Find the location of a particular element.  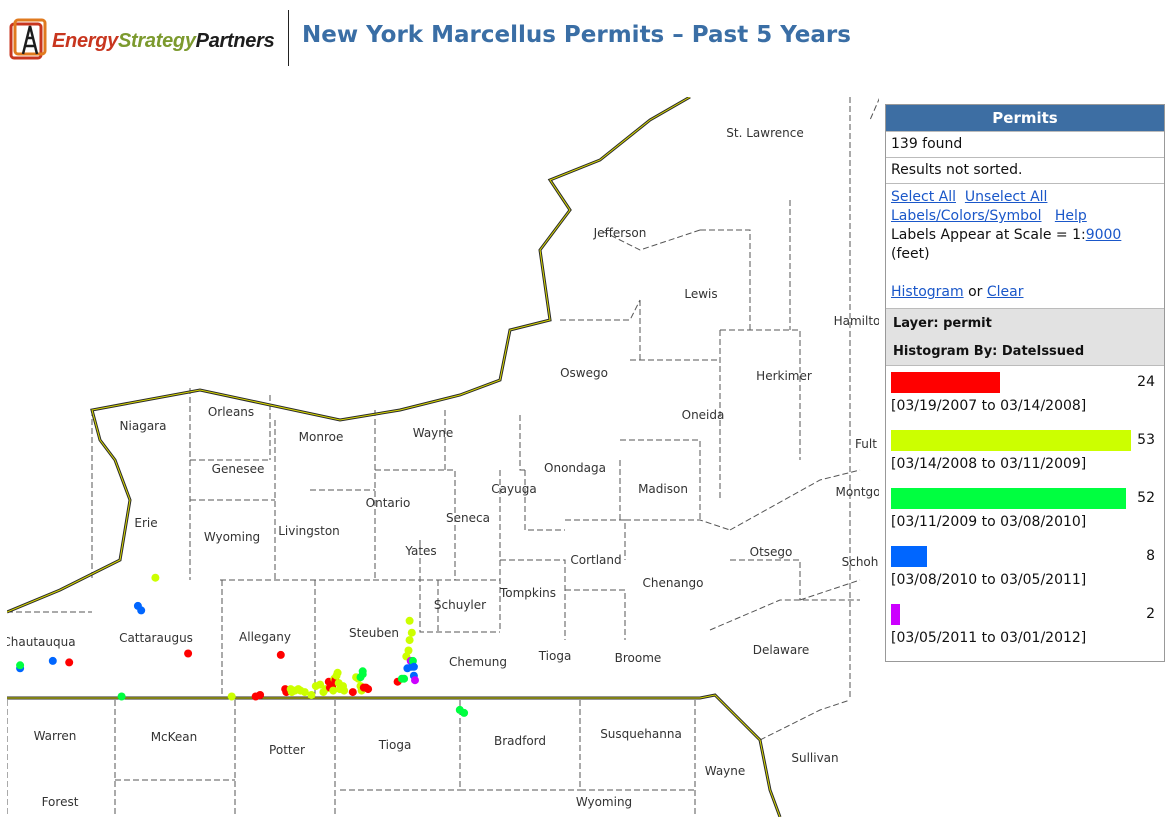

company-logo: EnergyStrategyPartners is located at coordinates (143, 40).